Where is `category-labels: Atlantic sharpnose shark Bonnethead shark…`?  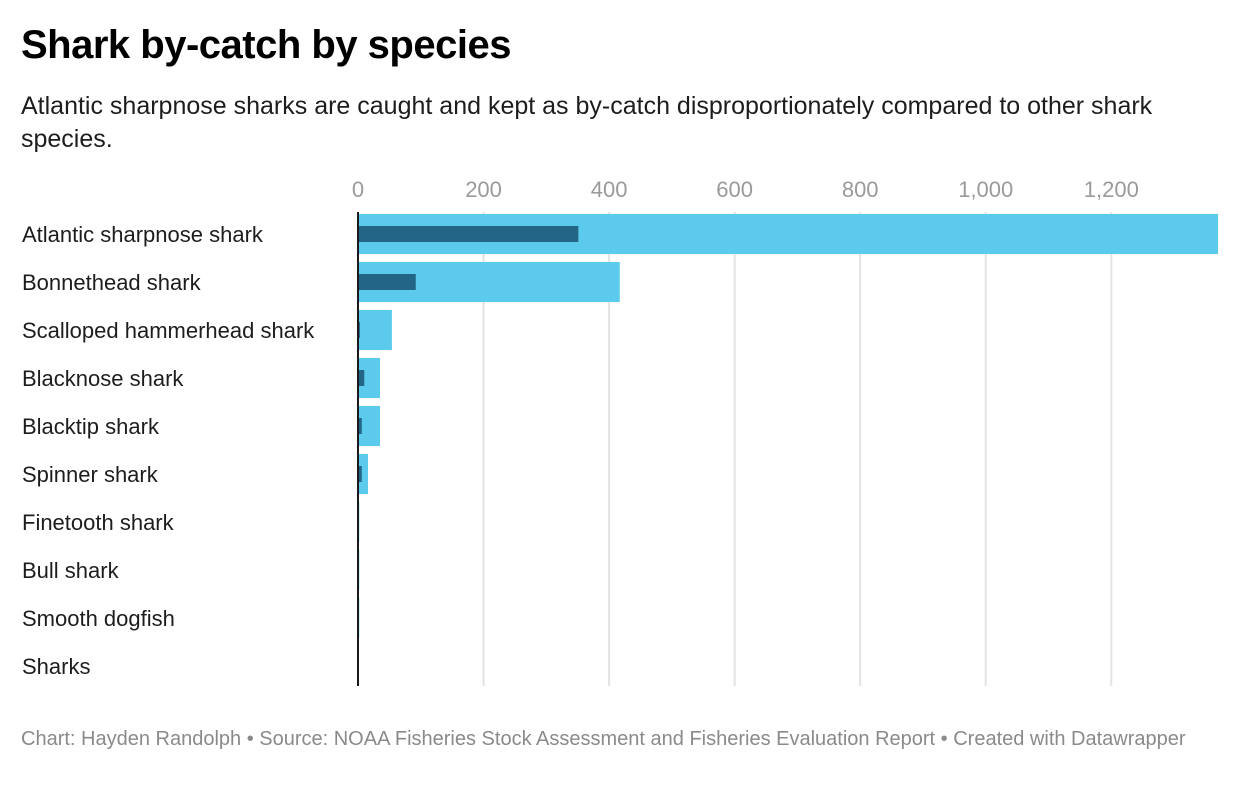 category-labels: Atlantic sharpnose shark Bonnethead shark… is located at coordinates (168, 450).